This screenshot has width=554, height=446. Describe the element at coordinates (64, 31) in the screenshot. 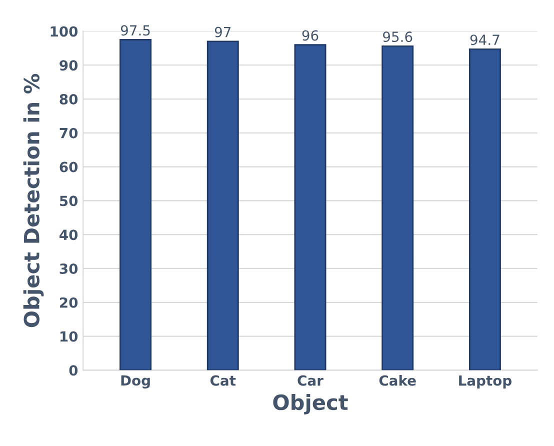

I see `y-tick-label: 100` at that location.